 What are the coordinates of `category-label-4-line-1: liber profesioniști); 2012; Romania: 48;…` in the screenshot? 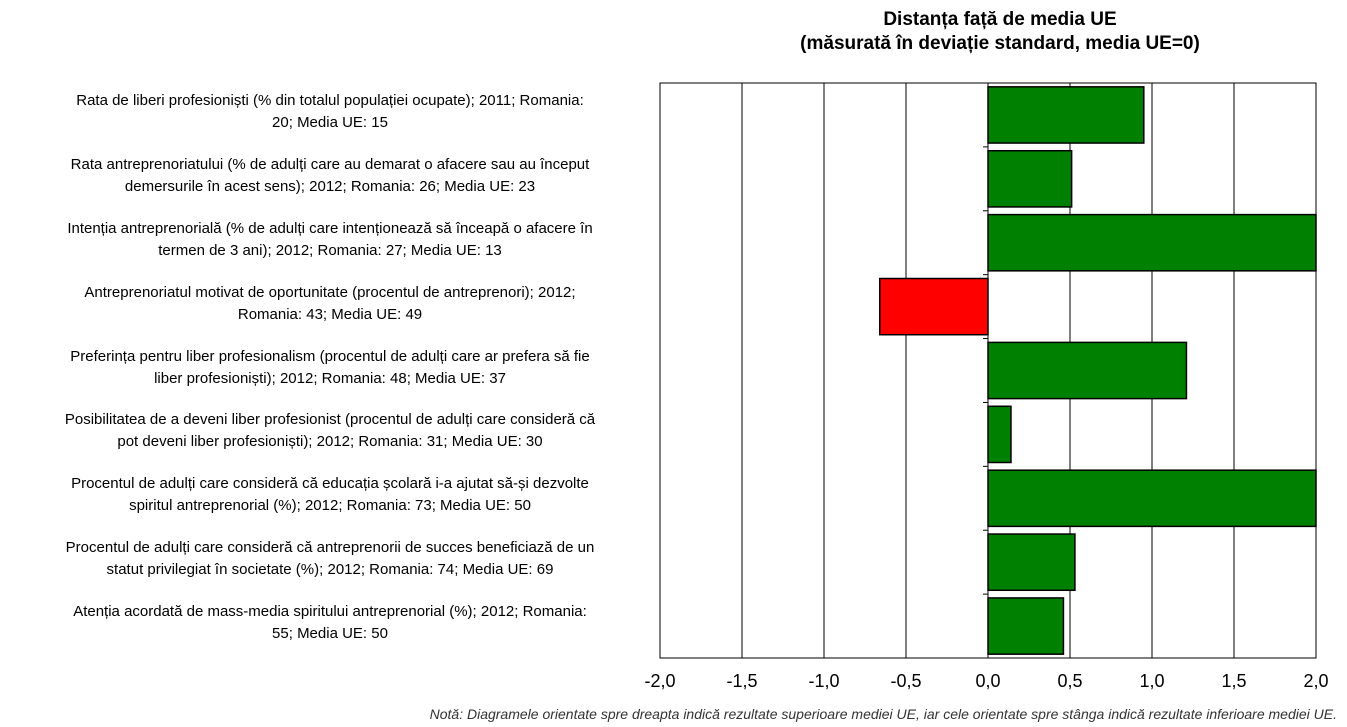 It's located at (330, 378).